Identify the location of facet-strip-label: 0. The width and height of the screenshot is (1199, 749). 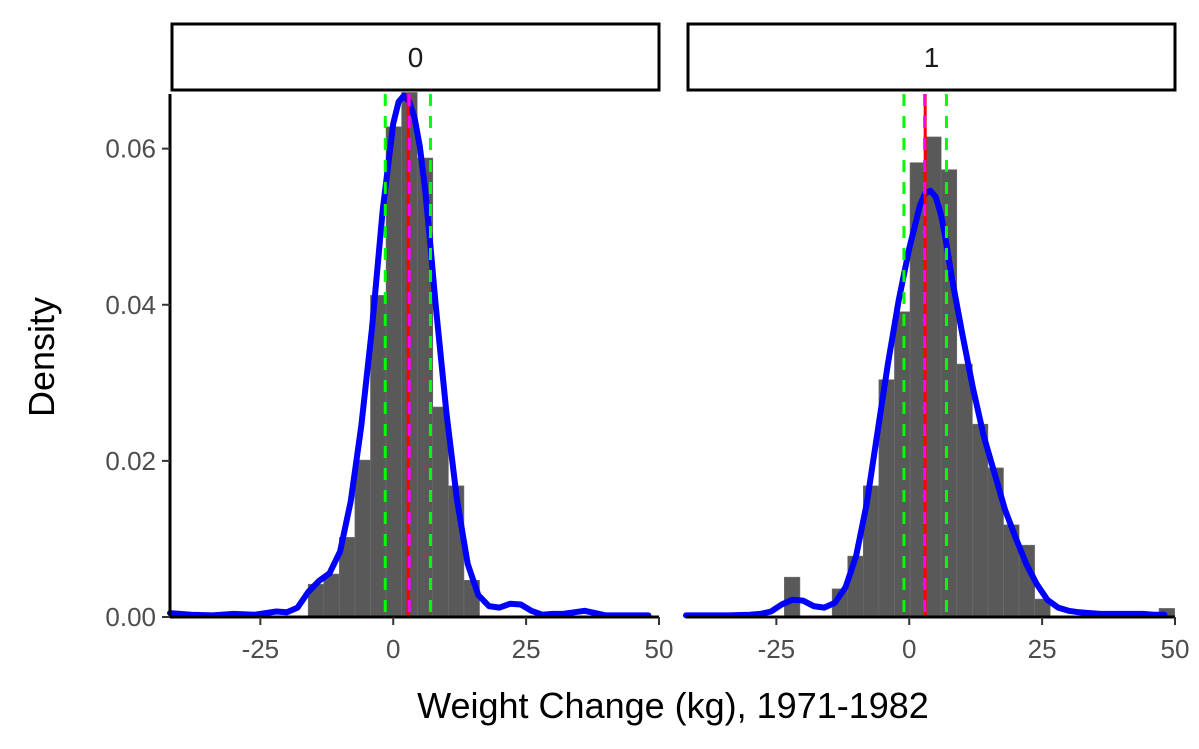
(416, 57).